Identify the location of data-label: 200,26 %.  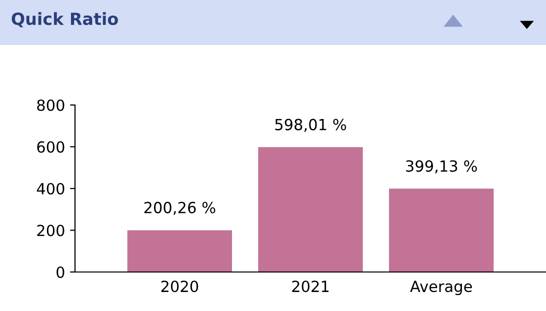
(180, 208).